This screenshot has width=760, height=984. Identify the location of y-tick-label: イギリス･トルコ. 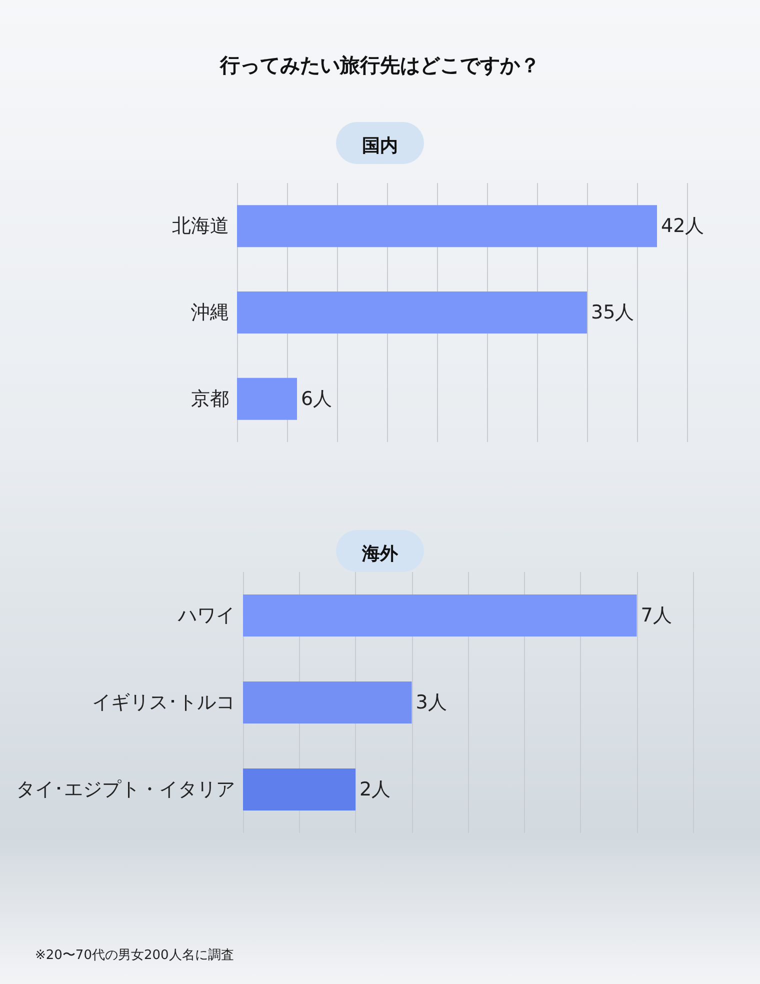
(163, 703).